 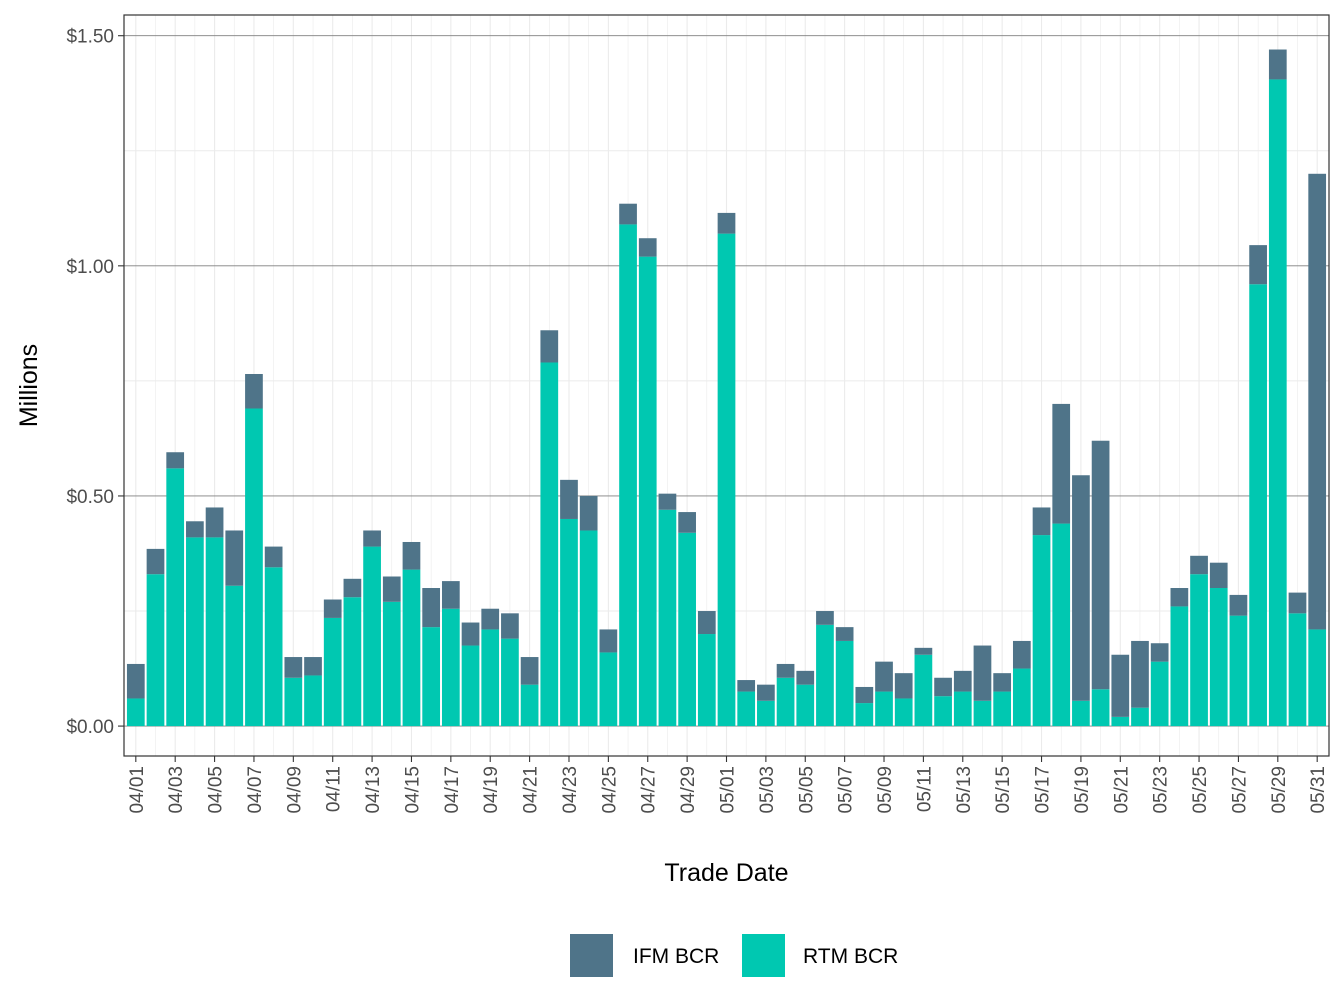 I want to click on x-tick-label: 05/03, so click(x=767, y=790).